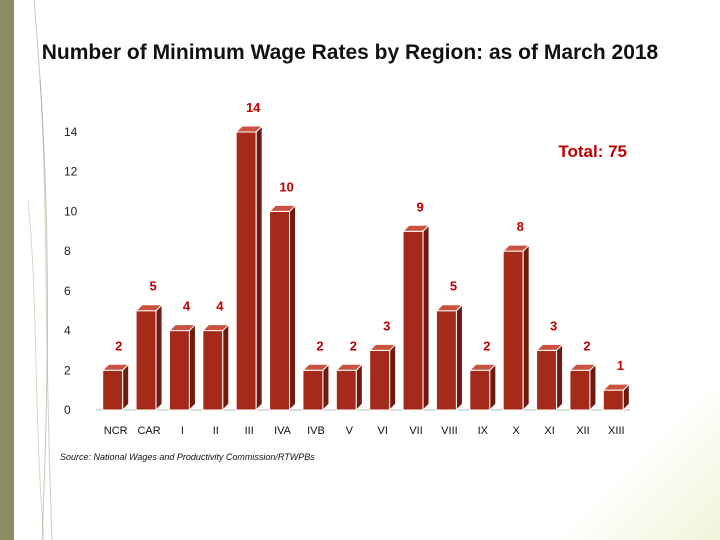 This screenshot has height=540, width=720. I want to click on bar-side-NCR, so click(126, 387).